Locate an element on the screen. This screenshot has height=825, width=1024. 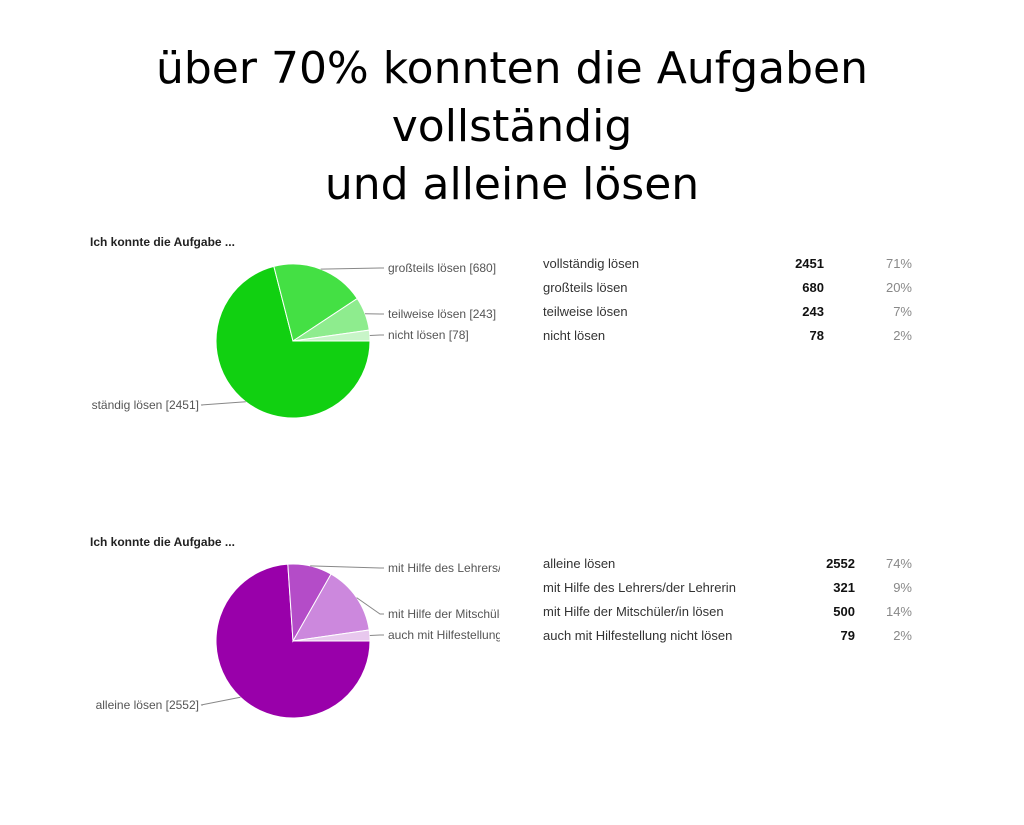
row-label: großteils lösen is located at coordinates (658, 288).